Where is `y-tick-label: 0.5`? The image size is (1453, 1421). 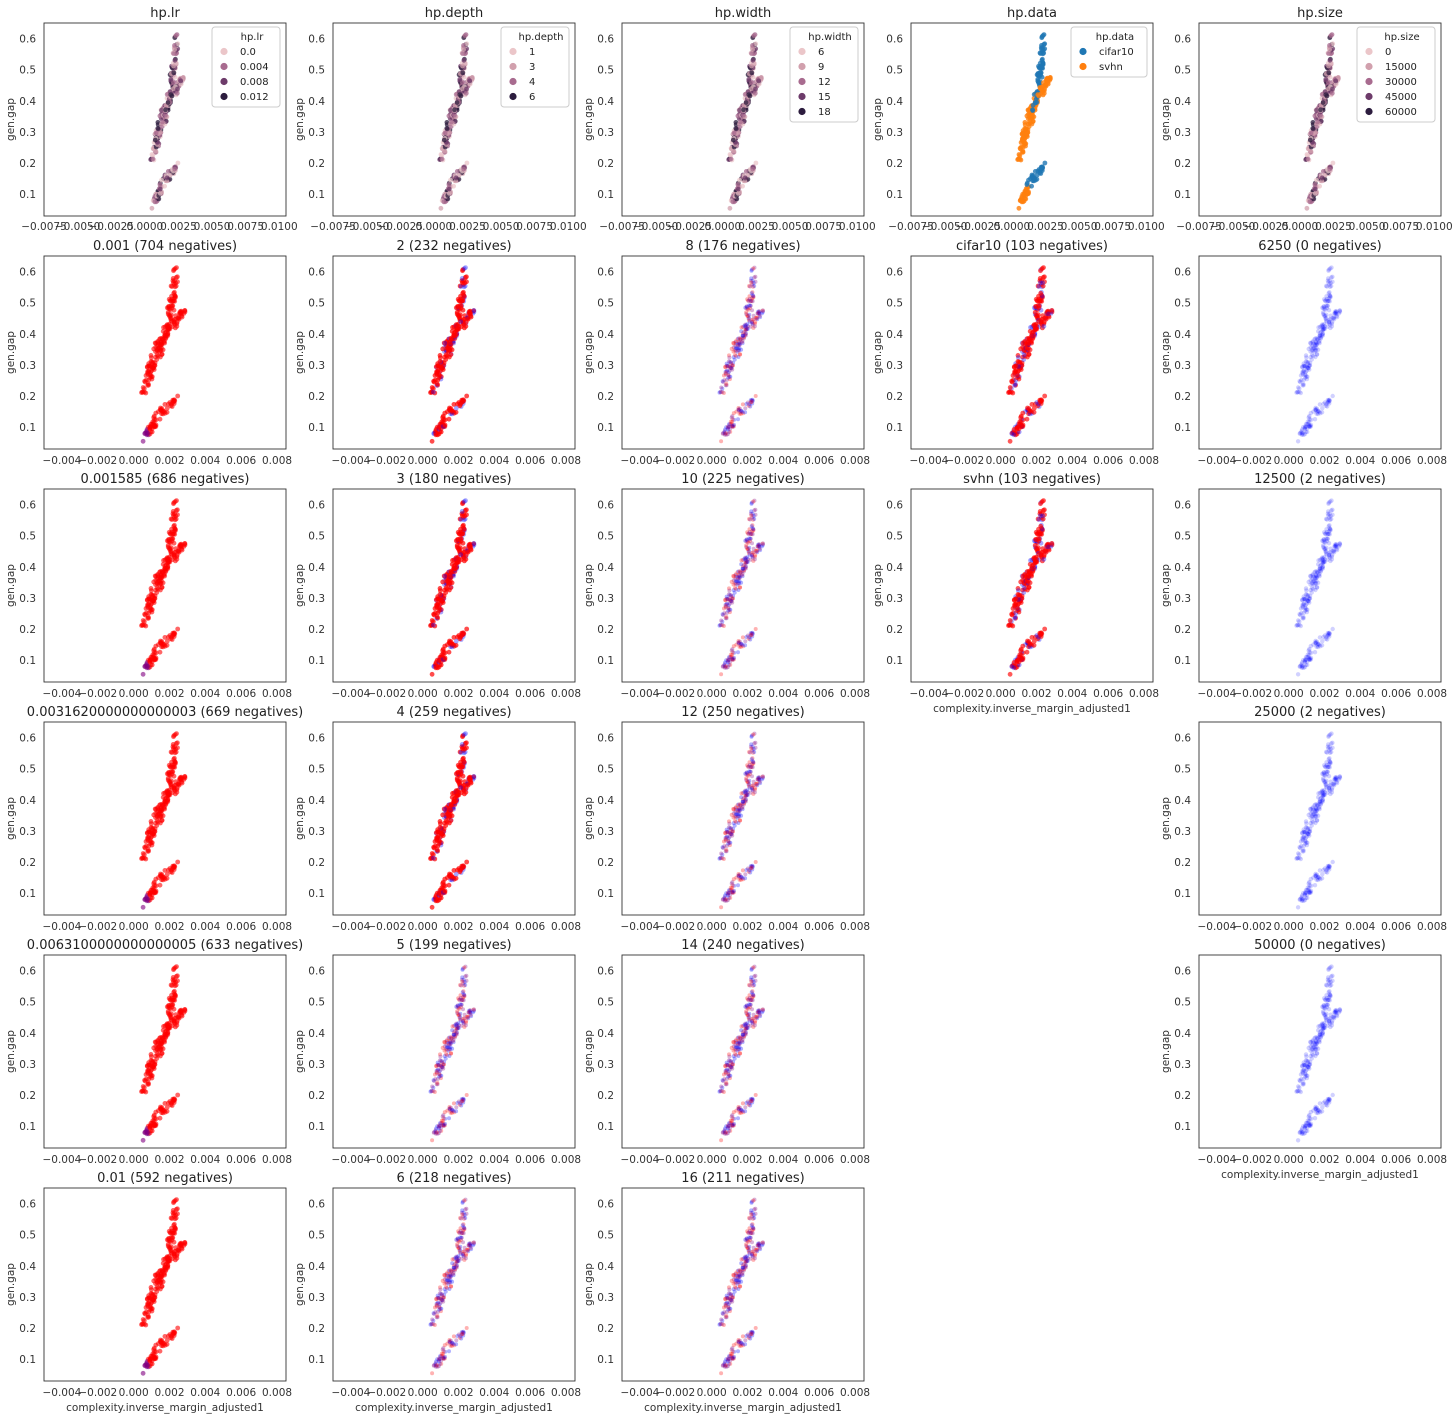 y-tick-label: 0.5 is located at coordinates (605, 537).